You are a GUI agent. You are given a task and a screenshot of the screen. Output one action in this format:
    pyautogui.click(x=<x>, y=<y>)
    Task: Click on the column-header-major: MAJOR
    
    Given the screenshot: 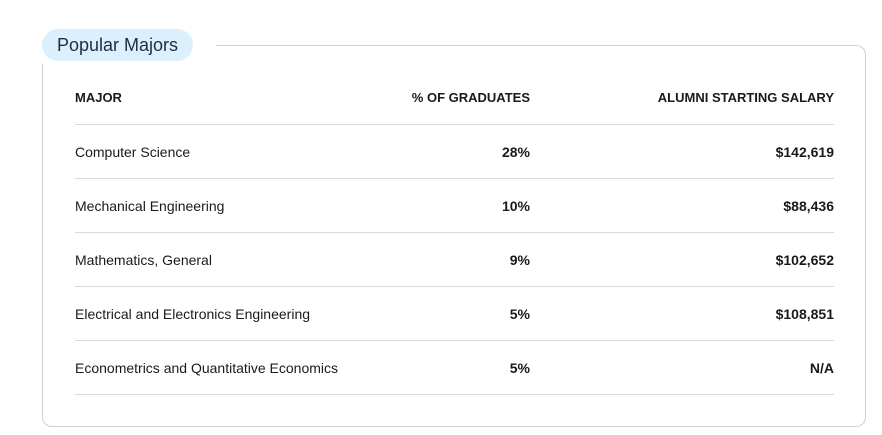 What is the action you would take?
    pyautogui.click(x=225, y=97)
    